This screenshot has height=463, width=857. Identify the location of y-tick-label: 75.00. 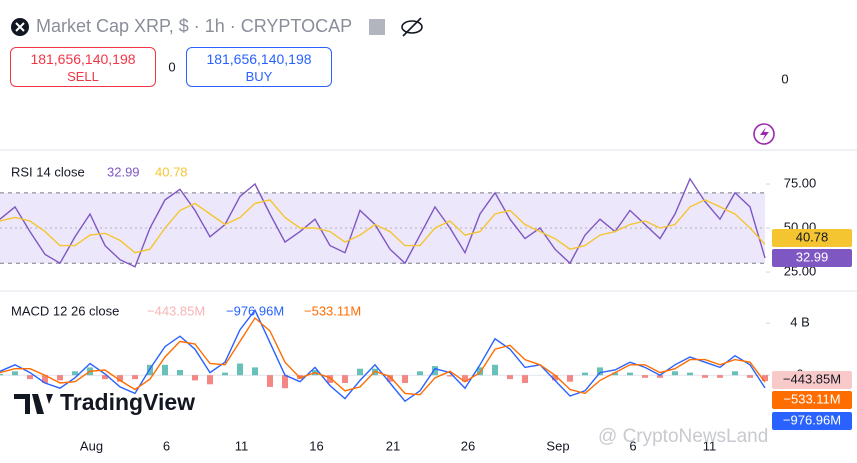
(800, 182).